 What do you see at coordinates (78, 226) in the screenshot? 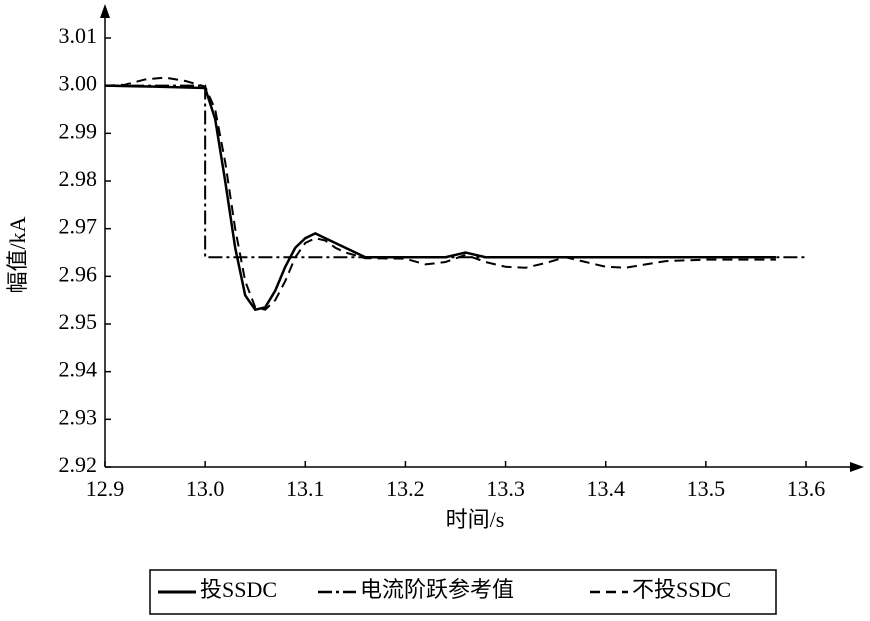
I see `y-tick-label: 2.97` at bounding box center [78, 226].